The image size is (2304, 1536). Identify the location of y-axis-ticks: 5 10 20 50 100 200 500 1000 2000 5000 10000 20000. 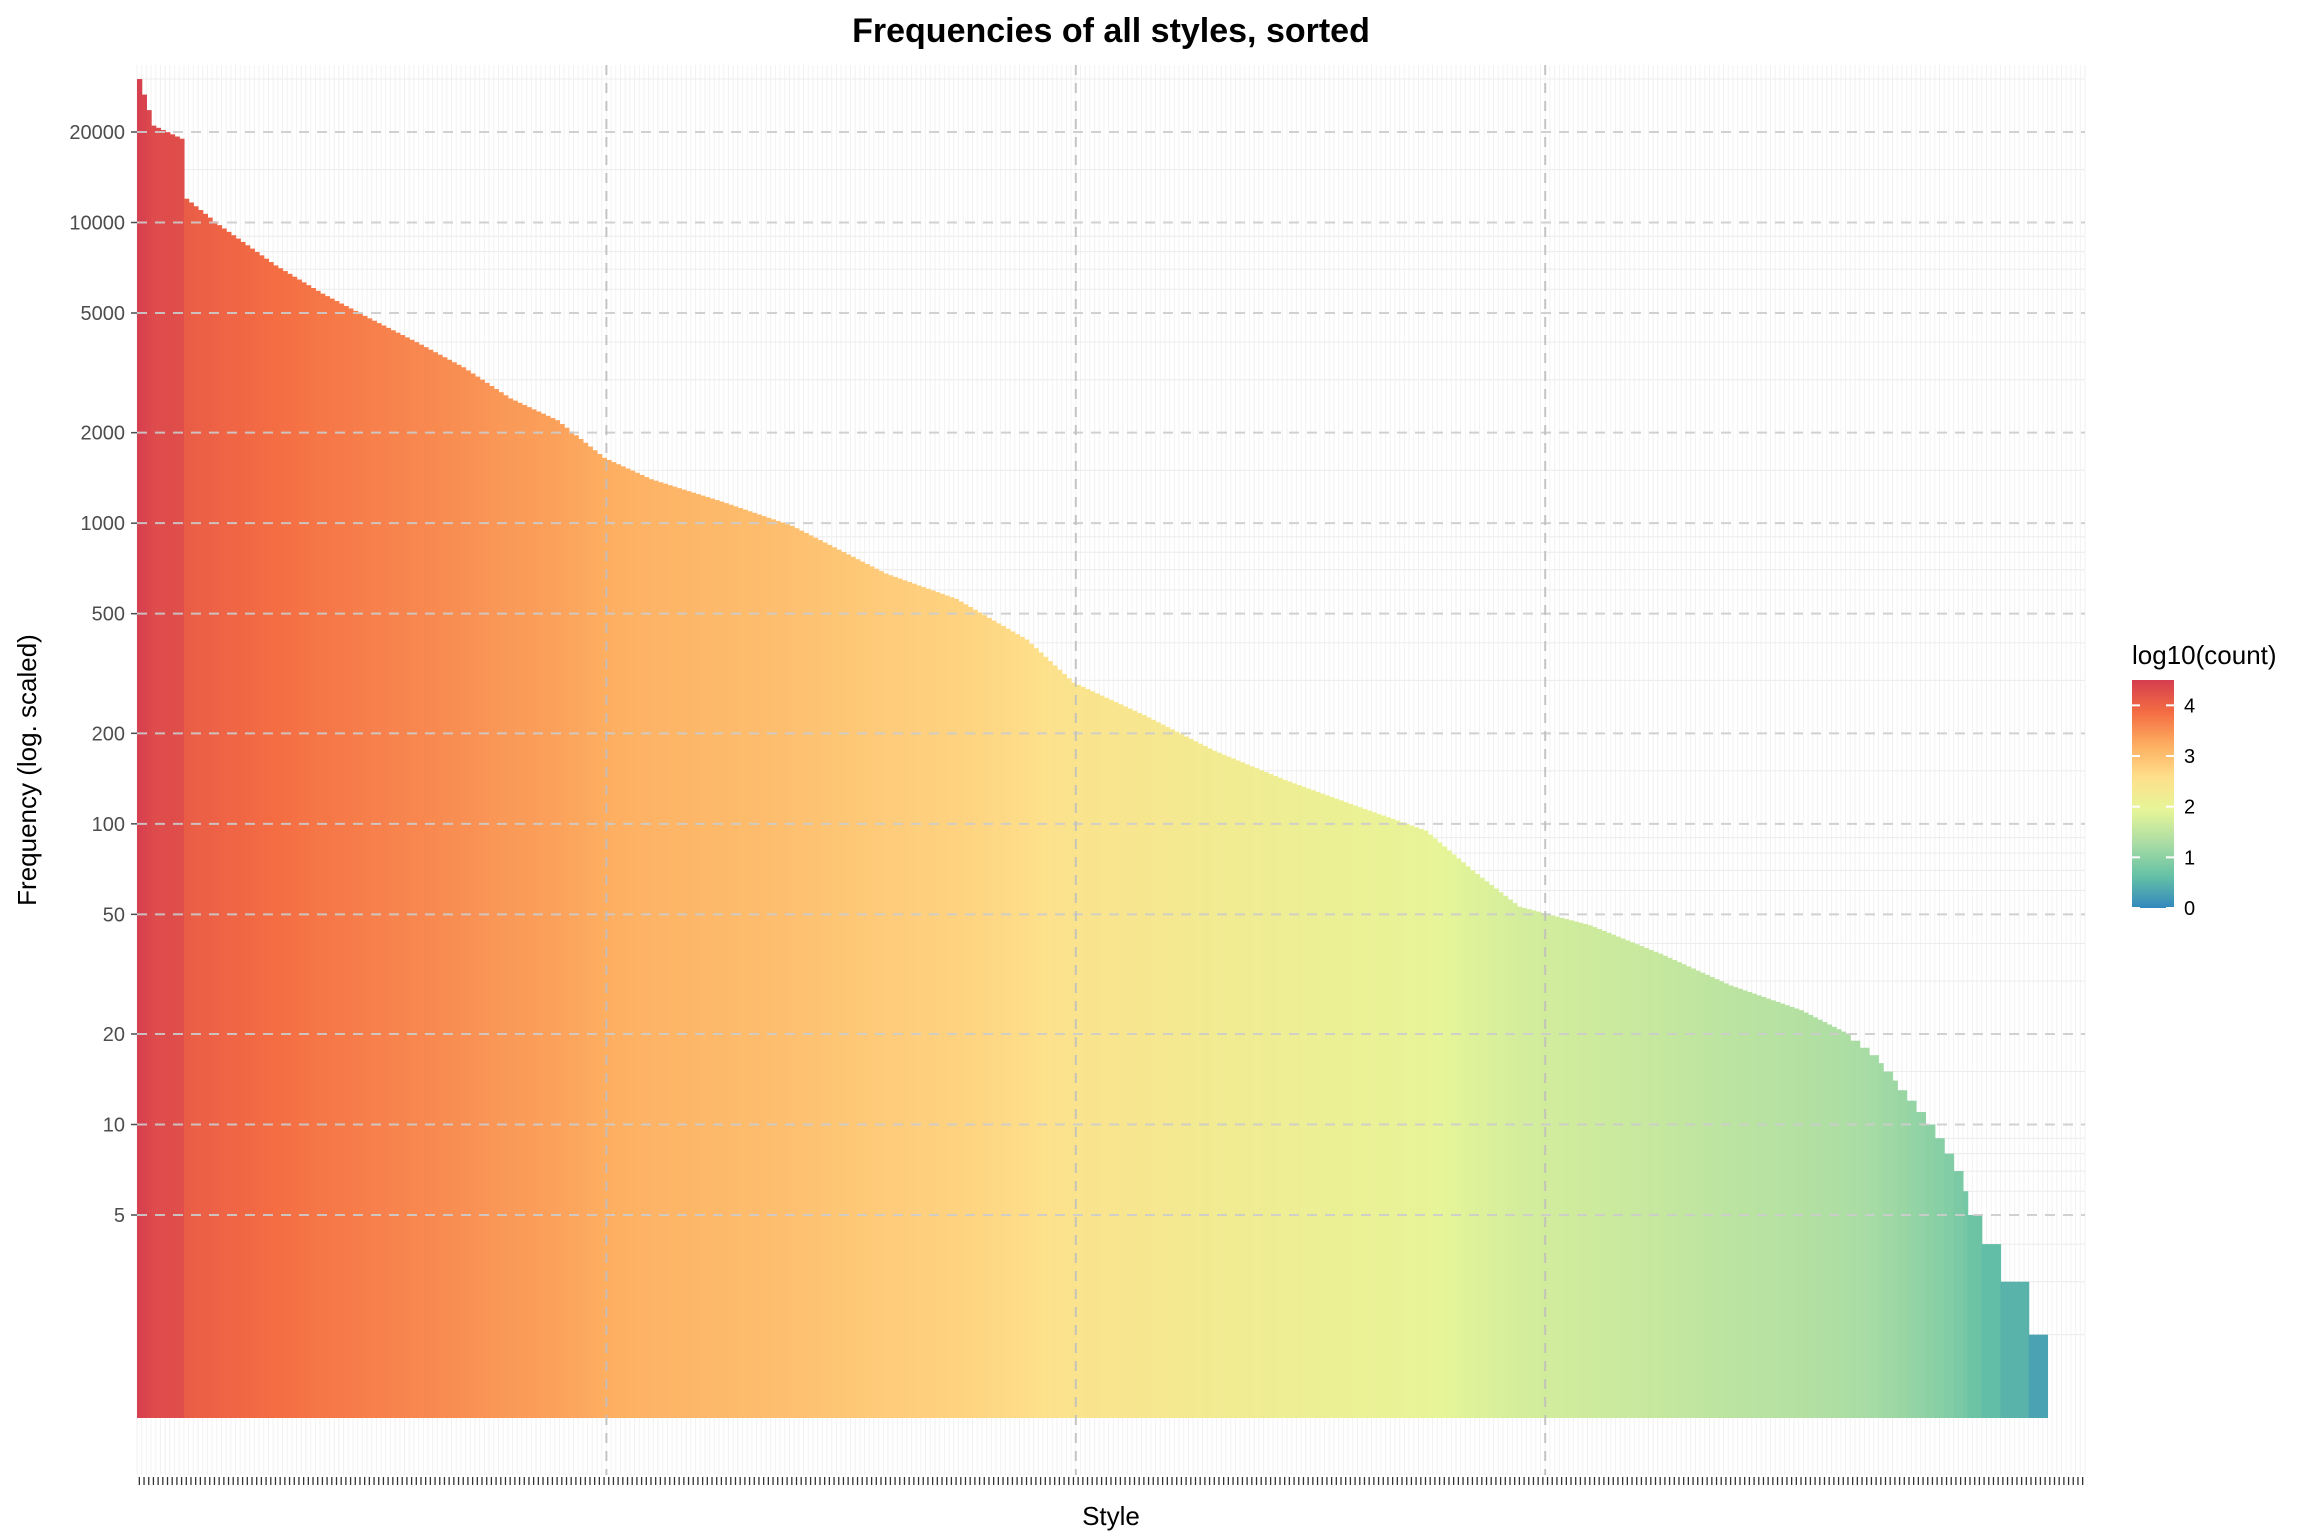
(103, 674).